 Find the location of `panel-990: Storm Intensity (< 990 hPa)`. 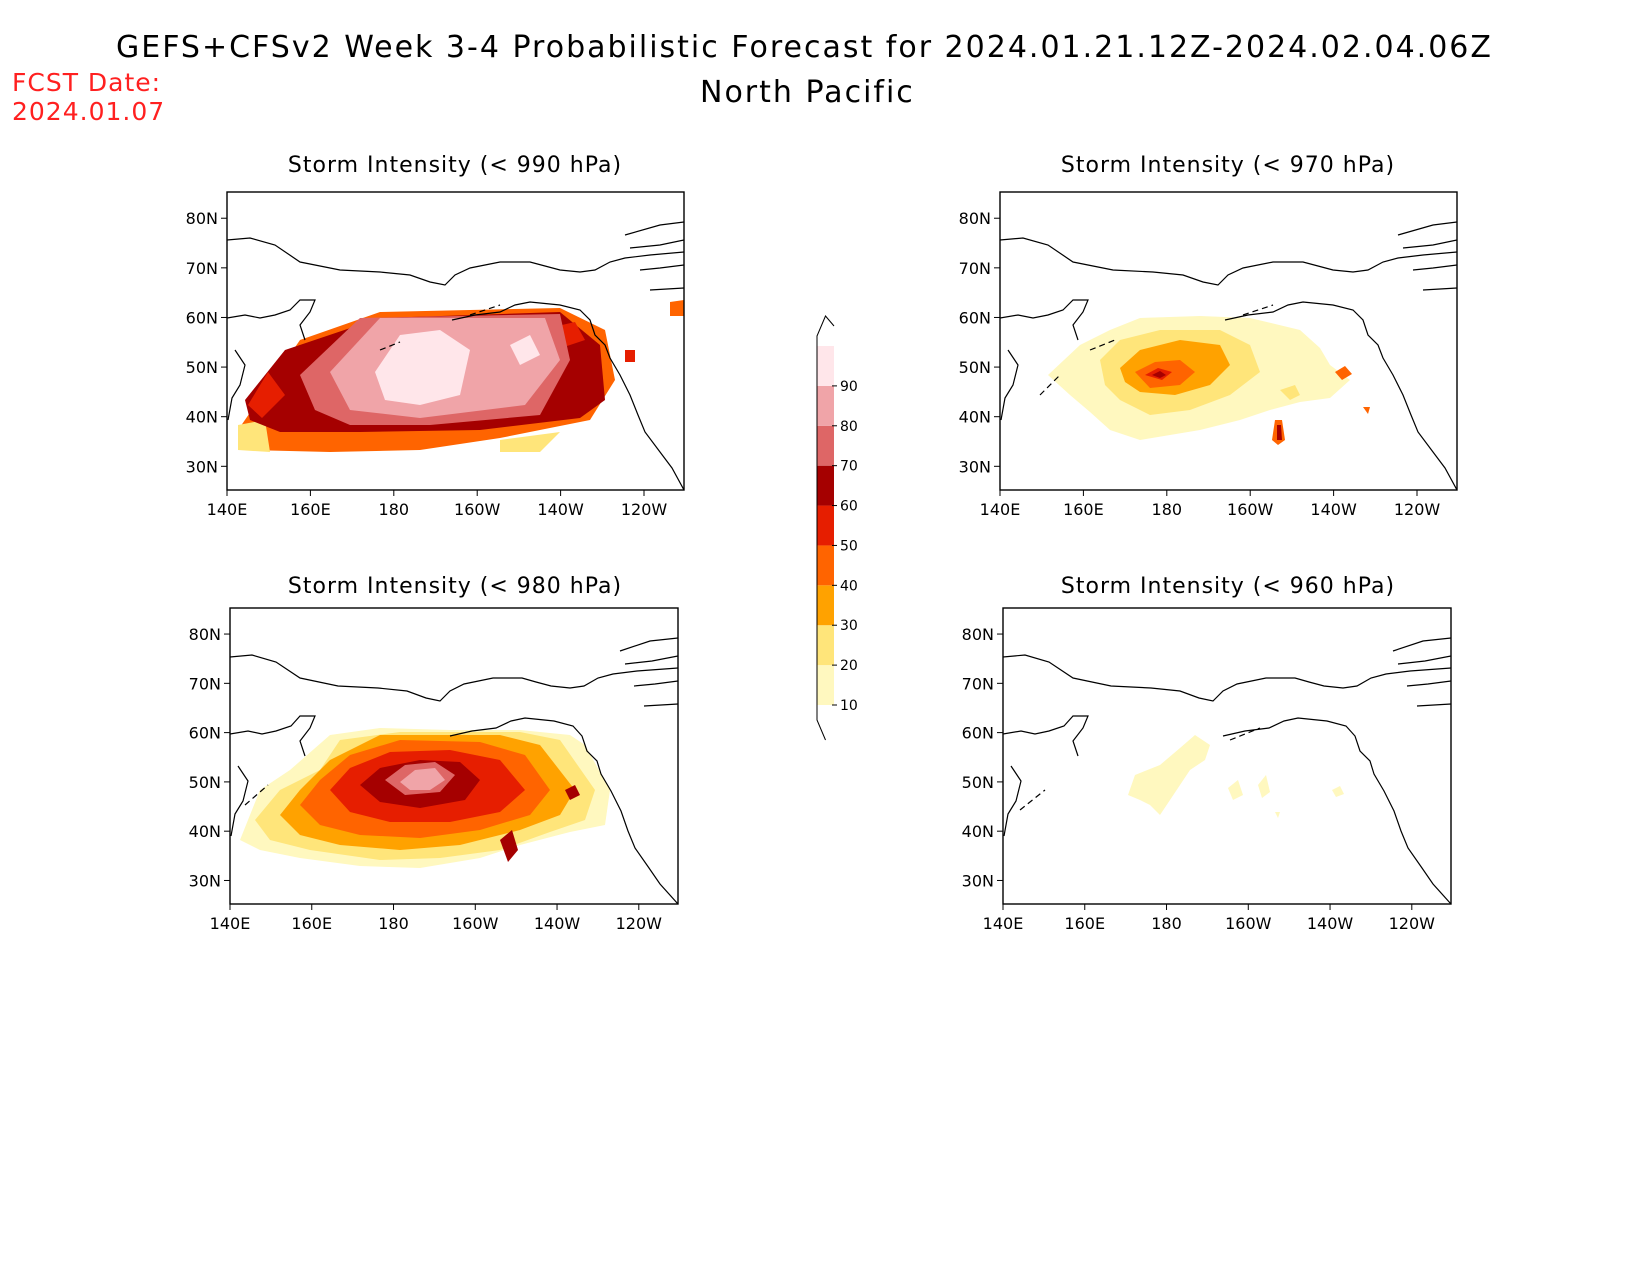

panel-990: Storm Intensity (< 990 hPa) is located at coordinates (455, 322).